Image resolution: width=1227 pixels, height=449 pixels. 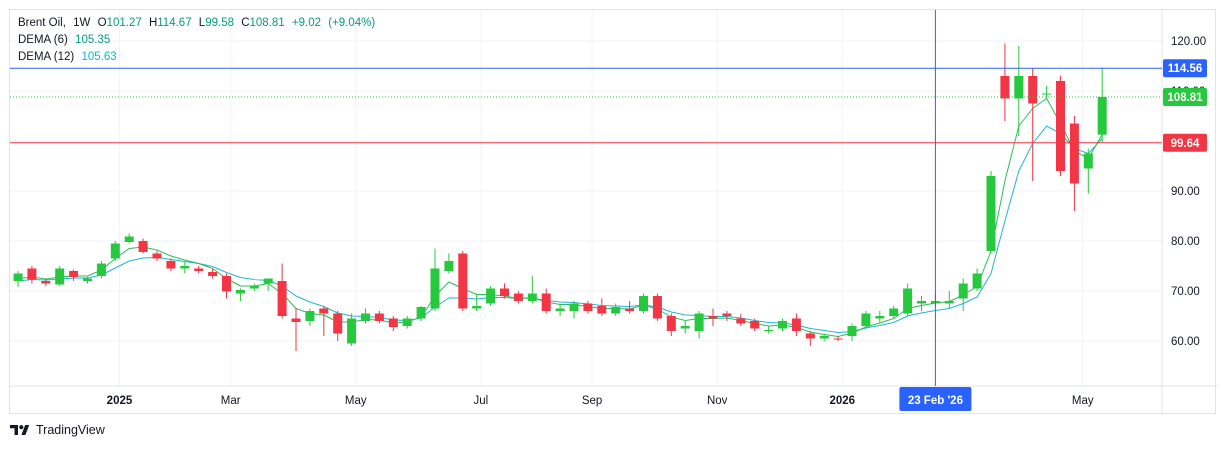 I want to click on tradingview-brand: TradingView, so click(x=57, y=430).